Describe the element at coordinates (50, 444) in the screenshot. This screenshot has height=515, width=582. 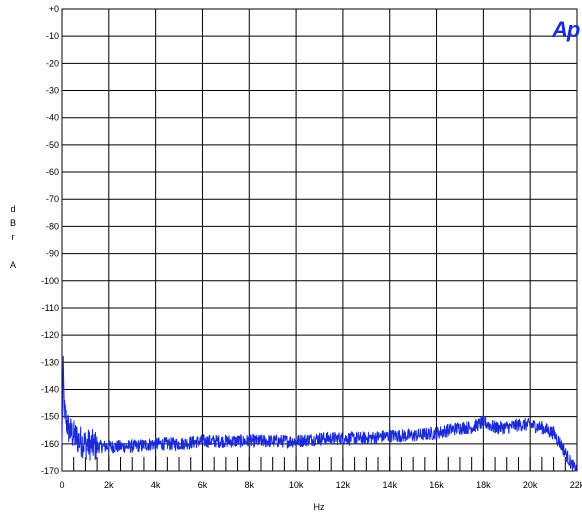
I see `y-tick-label: -160` at that location.